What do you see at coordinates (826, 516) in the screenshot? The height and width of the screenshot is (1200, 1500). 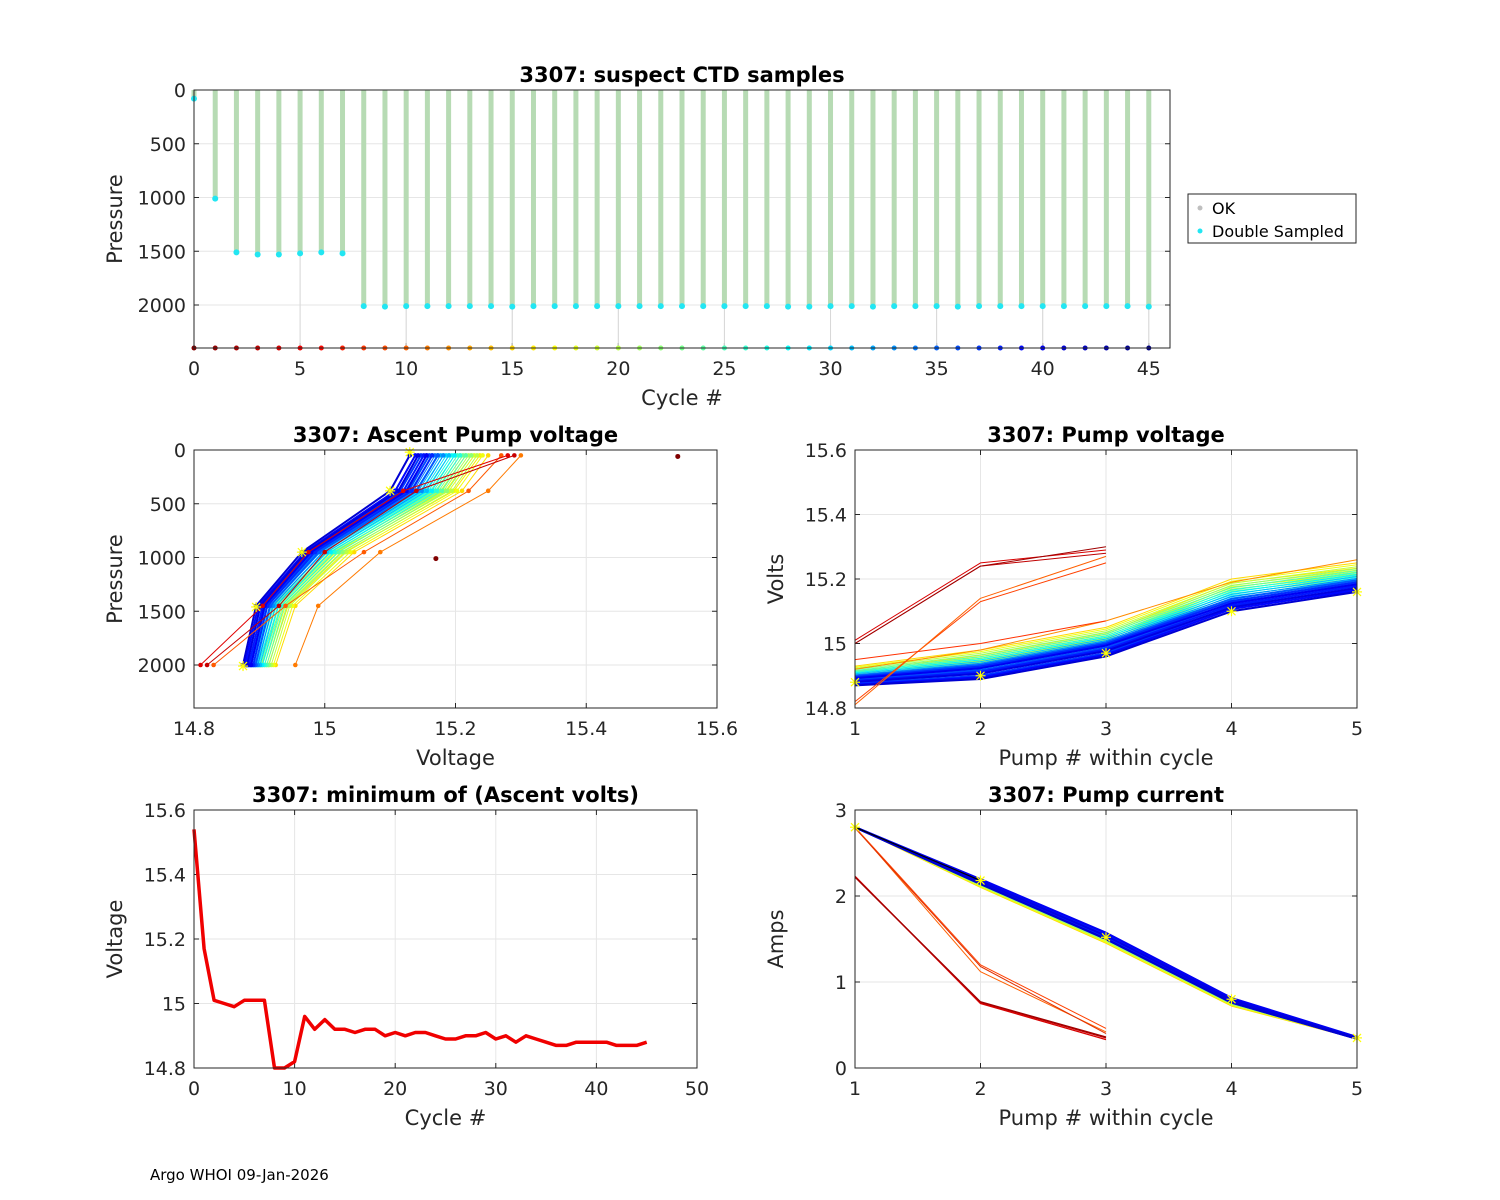 I see `pump_voltage-y-tick-label: 15.4` at bounding box center [826, 516].